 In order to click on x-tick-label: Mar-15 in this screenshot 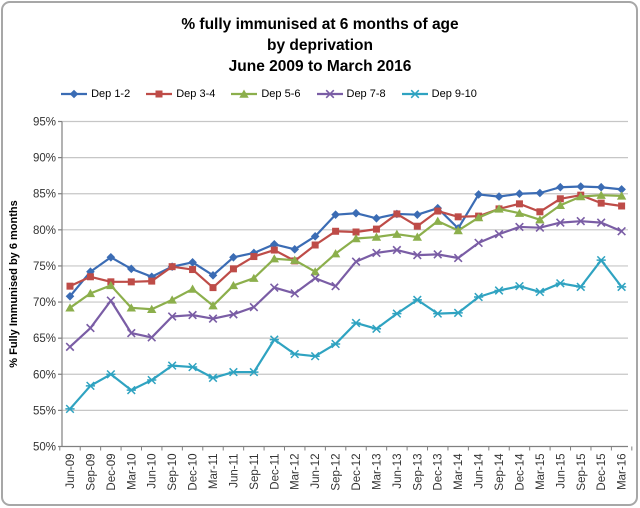, I will do `click(541, 471)`.